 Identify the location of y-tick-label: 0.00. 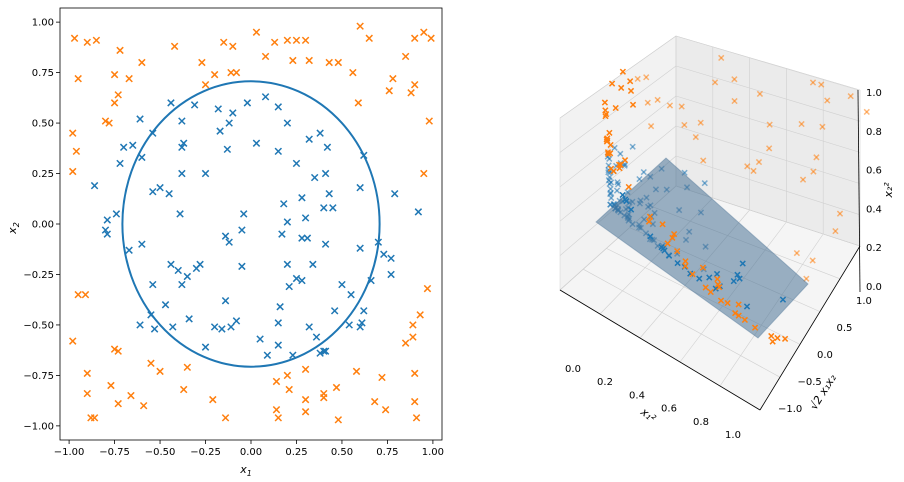
(43, 225).